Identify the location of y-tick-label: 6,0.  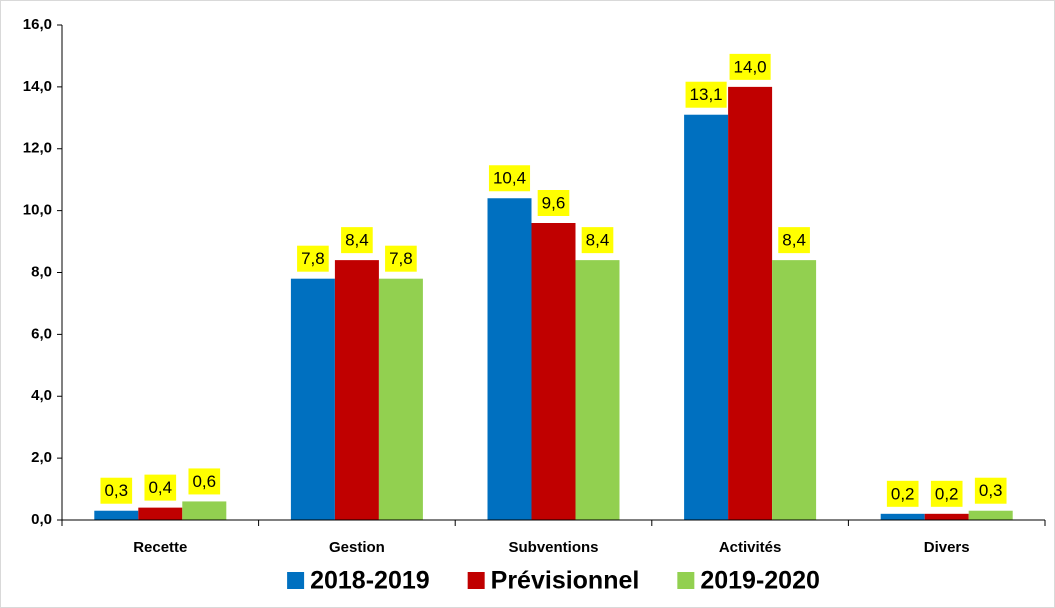
(41, 333).